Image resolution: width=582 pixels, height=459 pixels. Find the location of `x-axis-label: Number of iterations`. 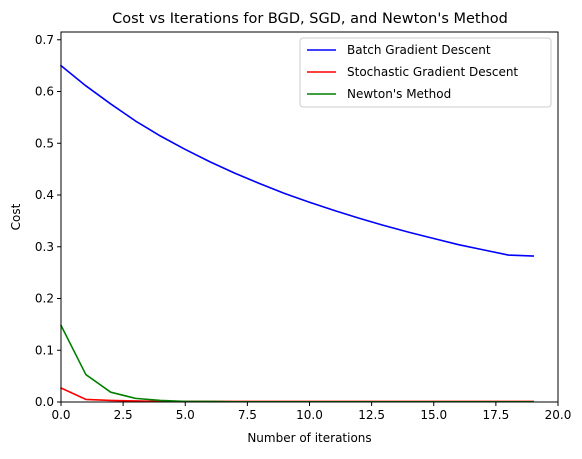

x-axis-label: Number of iterations is located at coordinates (309, 438).